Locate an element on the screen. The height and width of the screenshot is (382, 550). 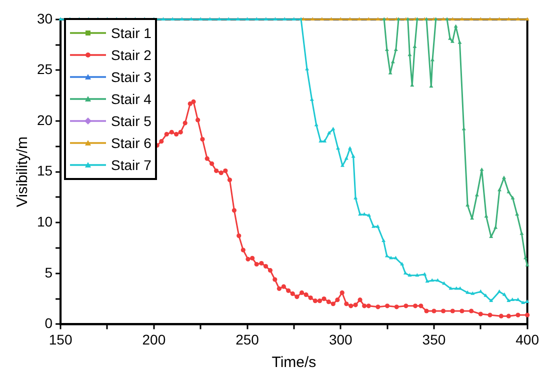
legend-label: Stair 1 is located at coordinates (131, 33).